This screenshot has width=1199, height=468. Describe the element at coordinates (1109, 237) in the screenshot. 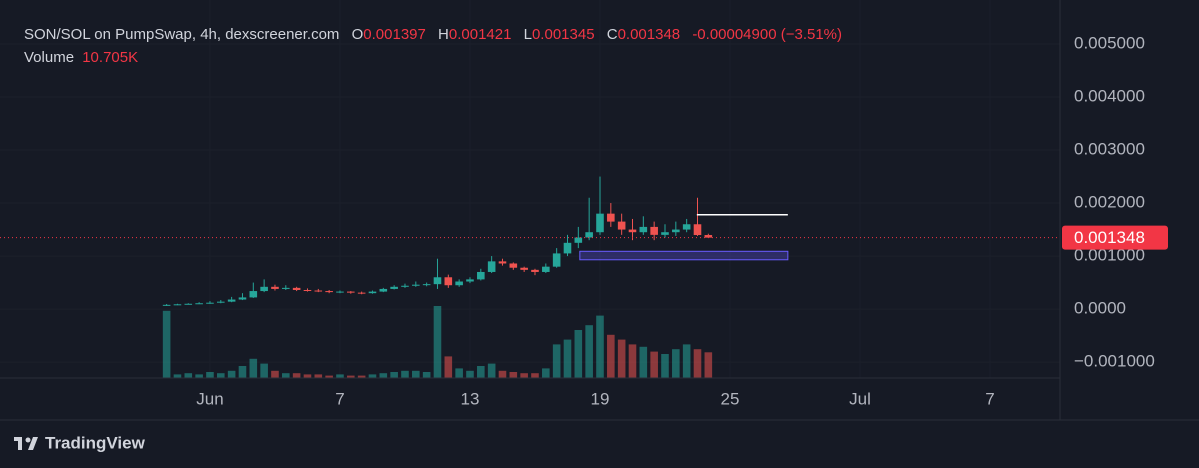

I see `last-price-label: 0.001348` at that location.